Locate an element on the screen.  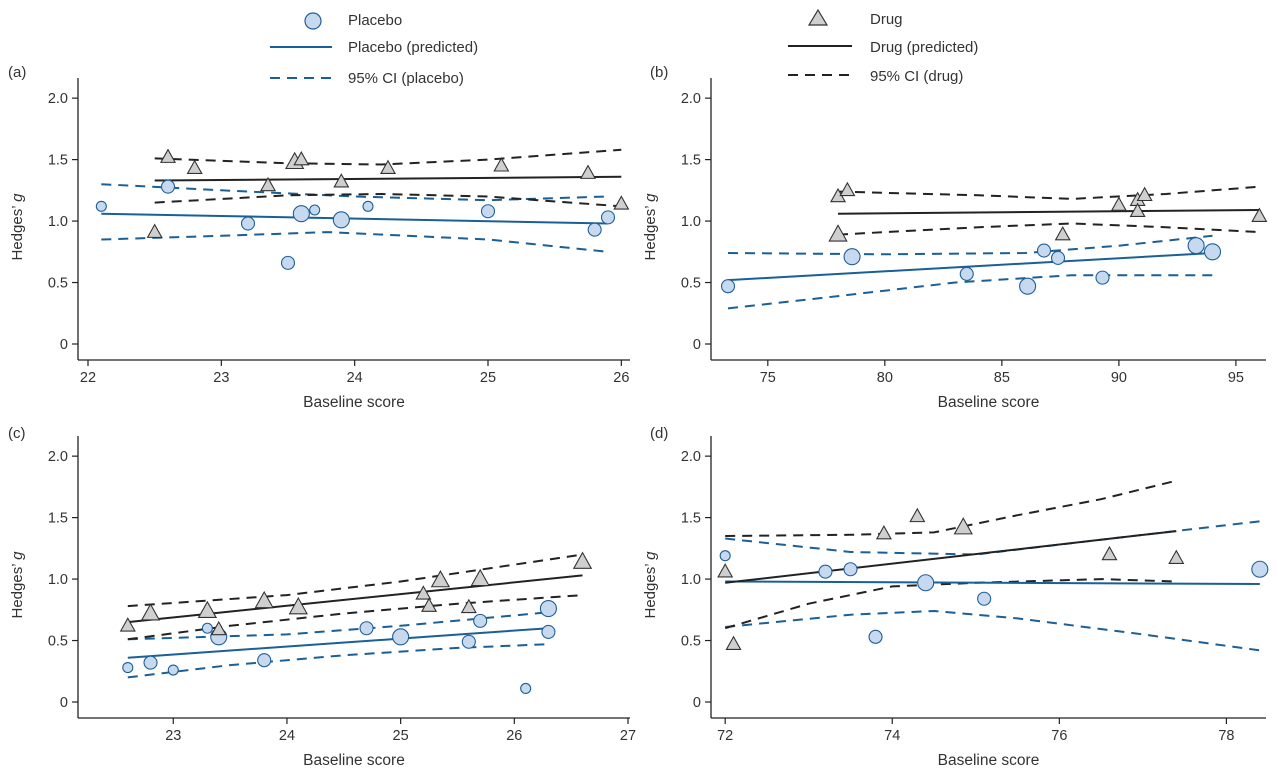
x-tick-label: 72 is located at coordinates (725, 736).